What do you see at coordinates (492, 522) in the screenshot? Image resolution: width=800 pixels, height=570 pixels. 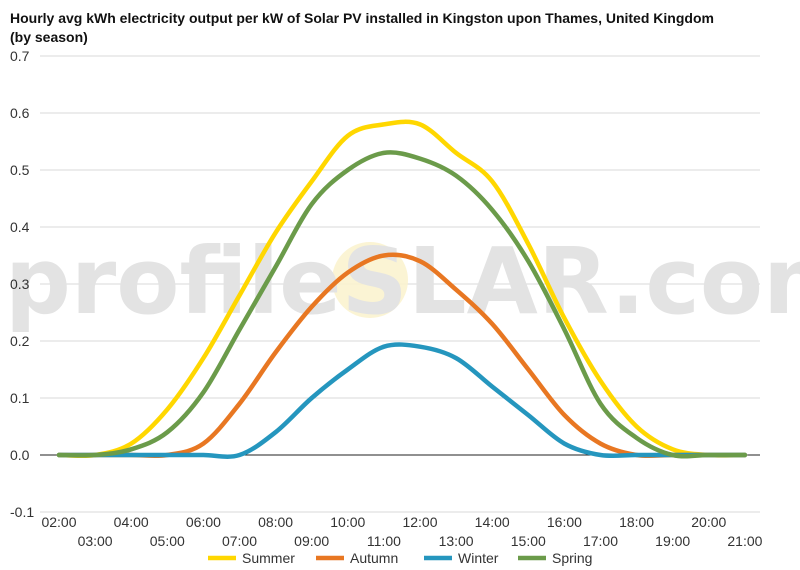 I see `x-tick-label: 14:00` at bounding box center [492, 522].